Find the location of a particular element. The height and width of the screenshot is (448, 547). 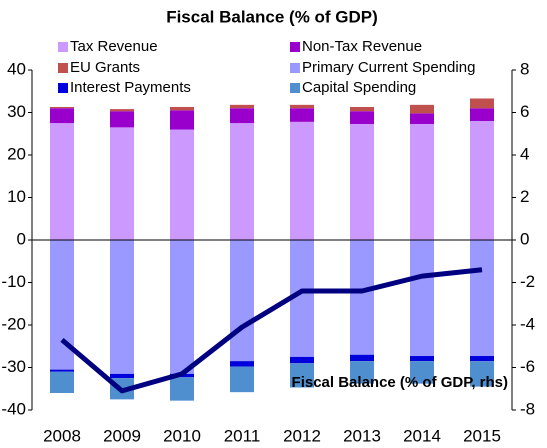

y-tick-label: -40 is located at coordinates (13, 408).